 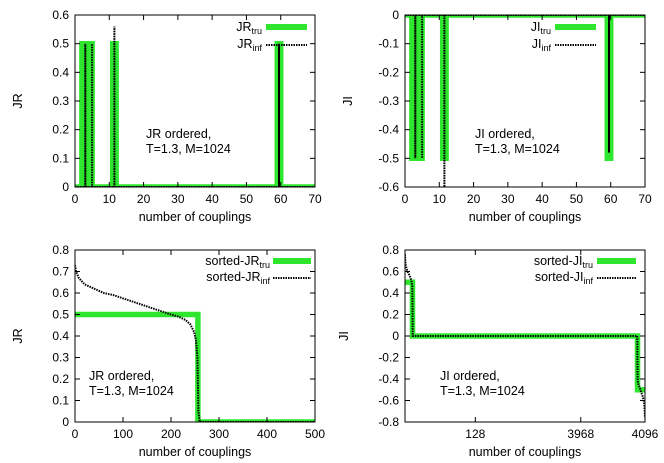 I want to click on y-tick-label: -0.2, so click(x=388, y=72).